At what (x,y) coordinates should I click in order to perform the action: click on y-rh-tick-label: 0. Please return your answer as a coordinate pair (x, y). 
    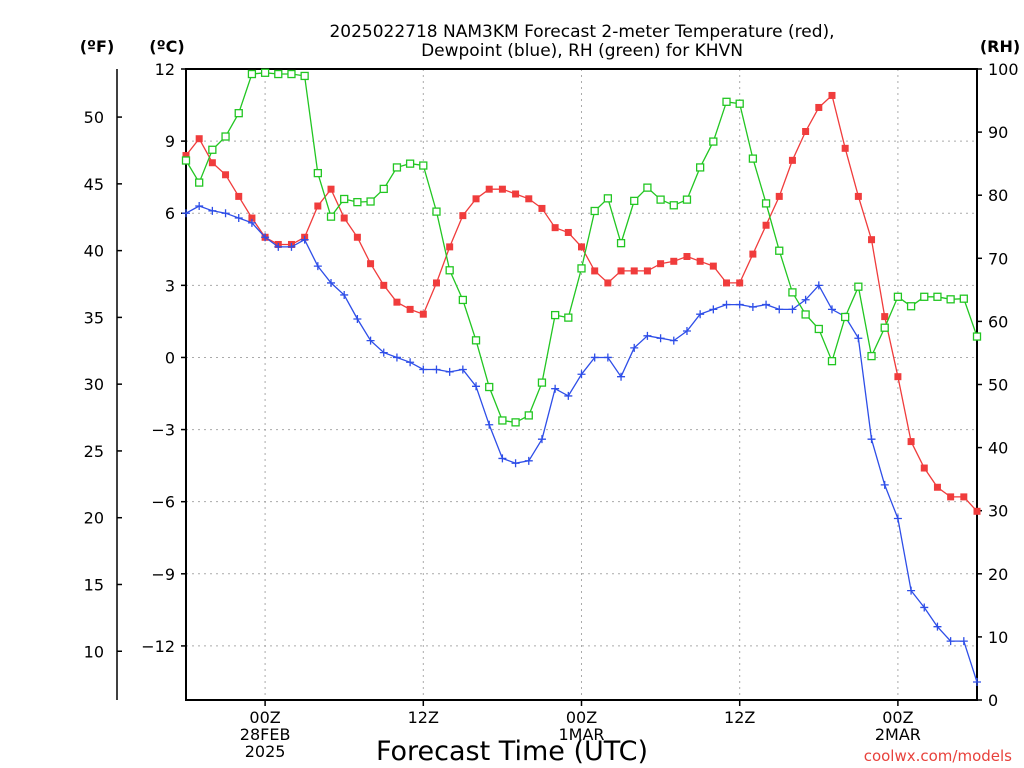
    Looking at the image, I should click on (993, 700).